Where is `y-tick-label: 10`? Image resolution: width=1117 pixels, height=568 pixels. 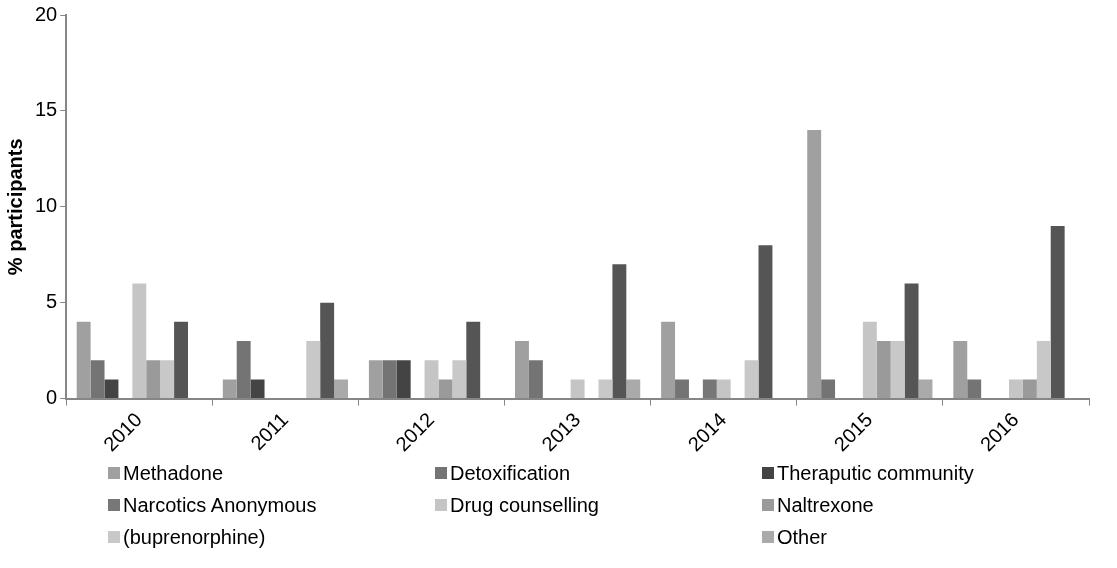 y-tick-label: 10 is located at coordinates (46, 205).